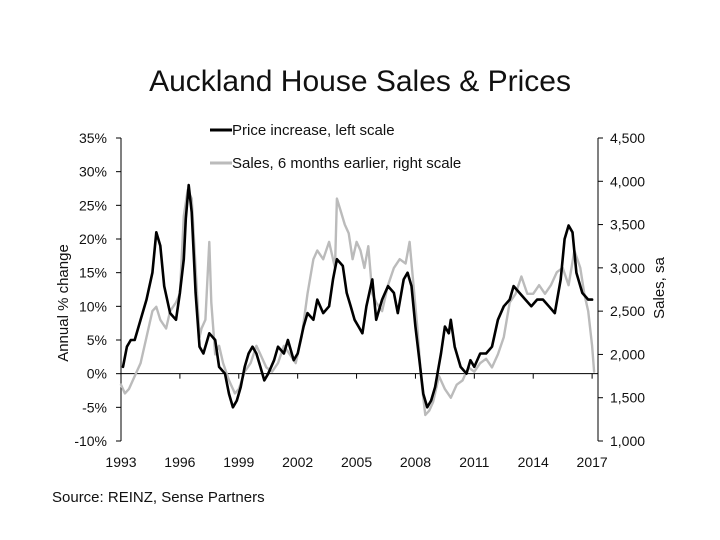 Image resolution: width=720 pixels, height=540 pixels. Describe the element at coordinates (346, 163) in the screenshot. I see `legend-sales-label: Sales, 6 months earlier, right scale` at that location.